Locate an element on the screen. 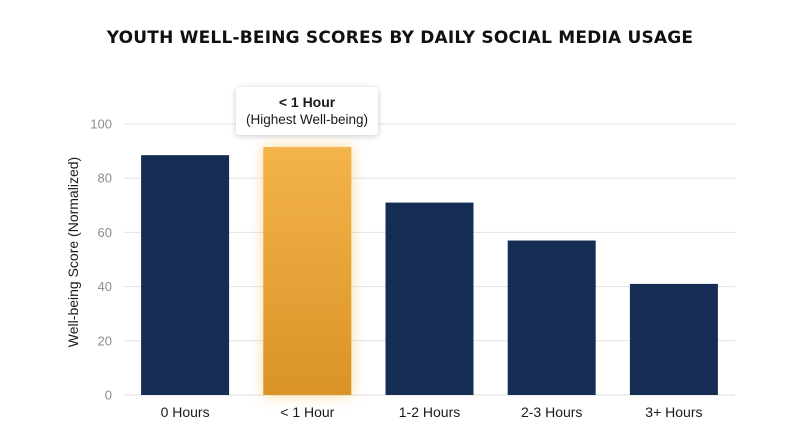  y-tick-label: 40 is located at coordinates (105, 286).